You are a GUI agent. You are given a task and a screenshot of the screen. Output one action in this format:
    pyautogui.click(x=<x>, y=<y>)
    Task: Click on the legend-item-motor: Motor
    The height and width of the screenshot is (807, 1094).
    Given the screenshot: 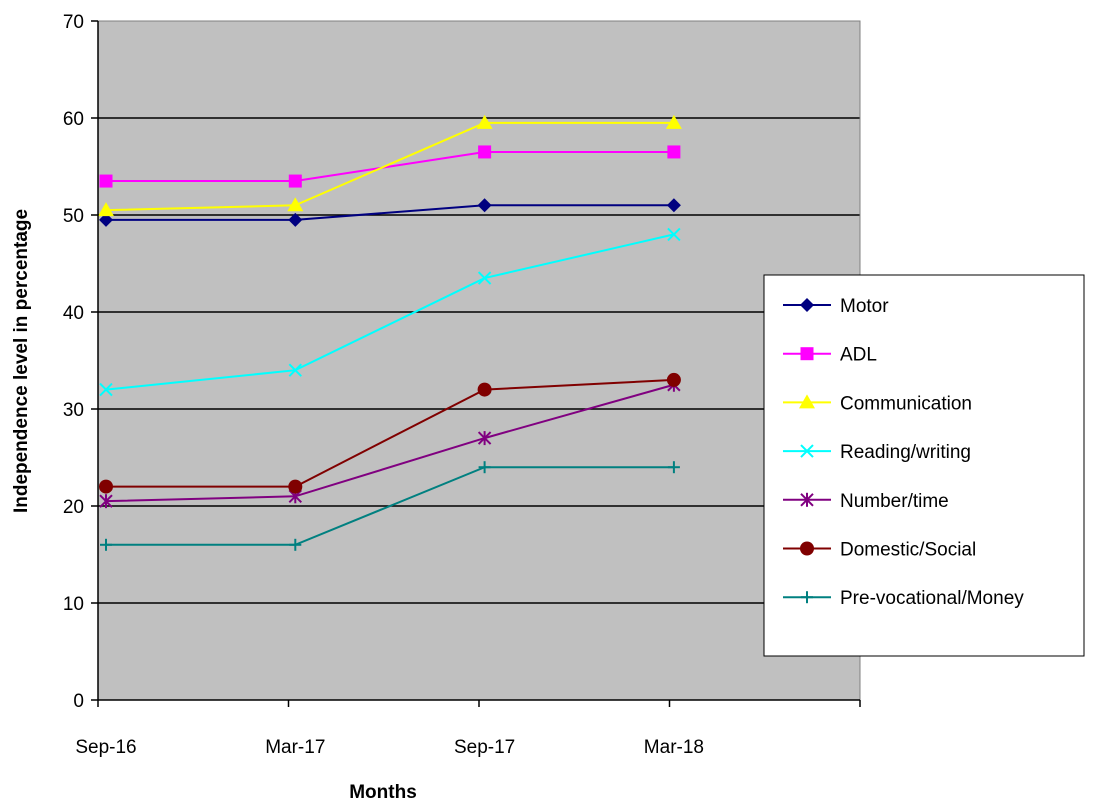 What is the action you would take?
    pyautogui.click(x=836, y=306)
    